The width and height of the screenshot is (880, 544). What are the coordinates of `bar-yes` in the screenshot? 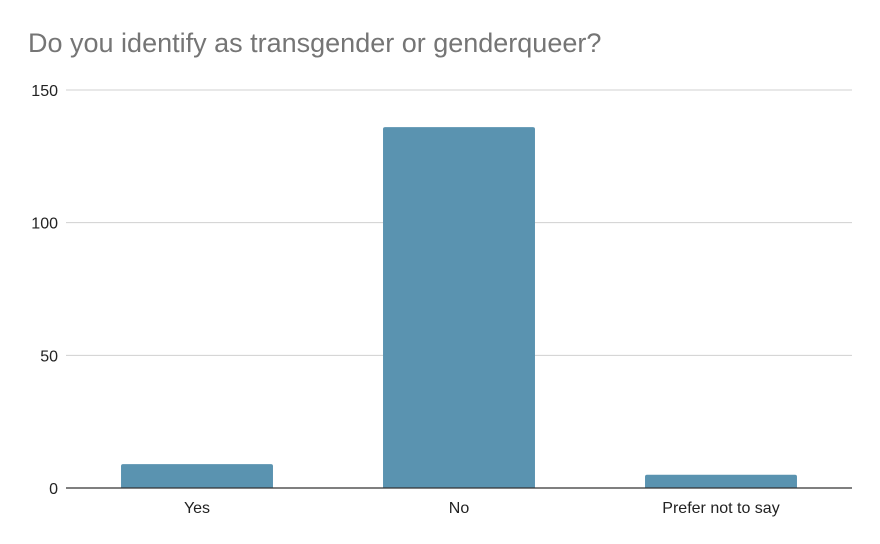 It's located at (197, 476).